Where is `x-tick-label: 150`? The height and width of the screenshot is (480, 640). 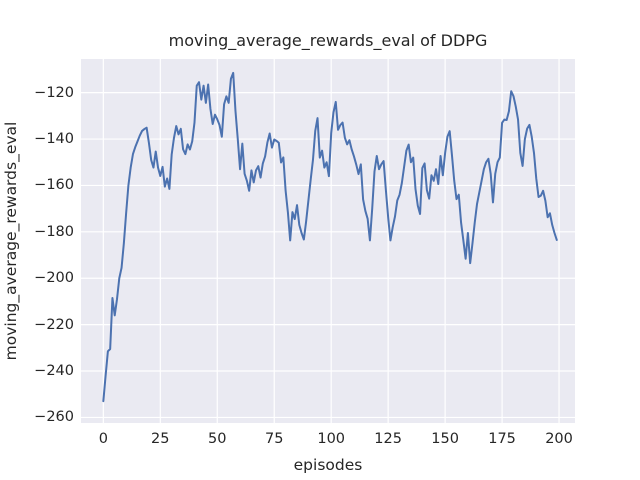
x-tick-label: 150 is located at coordinates (445, 439).